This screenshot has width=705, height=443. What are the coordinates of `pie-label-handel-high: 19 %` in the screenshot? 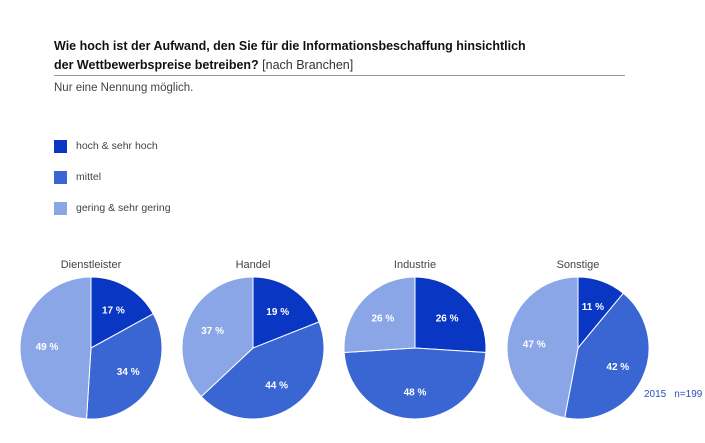 It's located at (277, 312).